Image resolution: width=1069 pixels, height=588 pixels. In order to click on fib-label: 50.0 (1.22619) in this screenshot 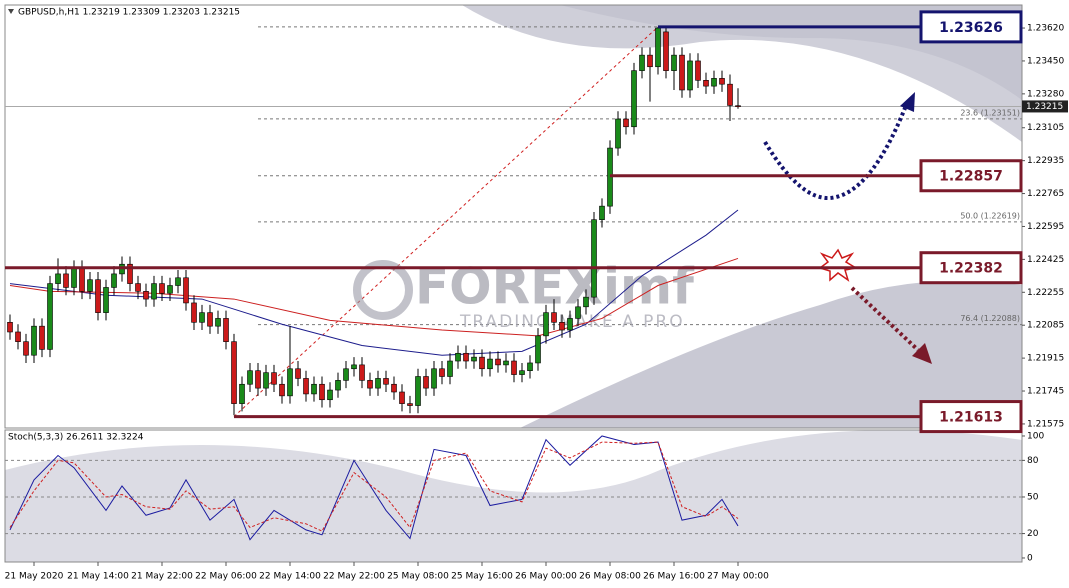, I will do `click(990, 215)`.